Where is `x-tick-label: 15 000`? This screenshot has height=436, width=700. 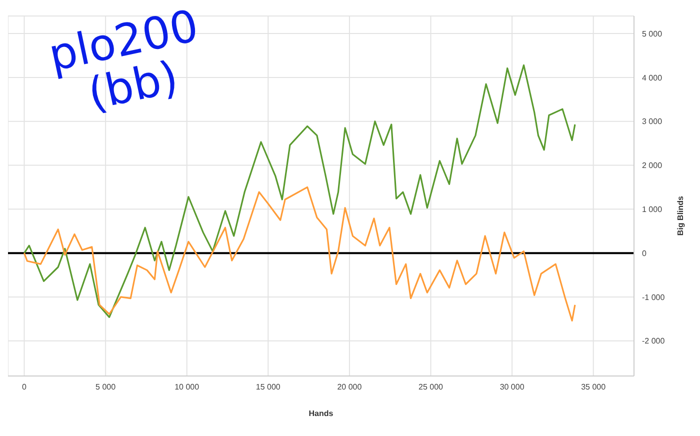 x-tick-label: 15 000 is located at coordinates (268, 387).